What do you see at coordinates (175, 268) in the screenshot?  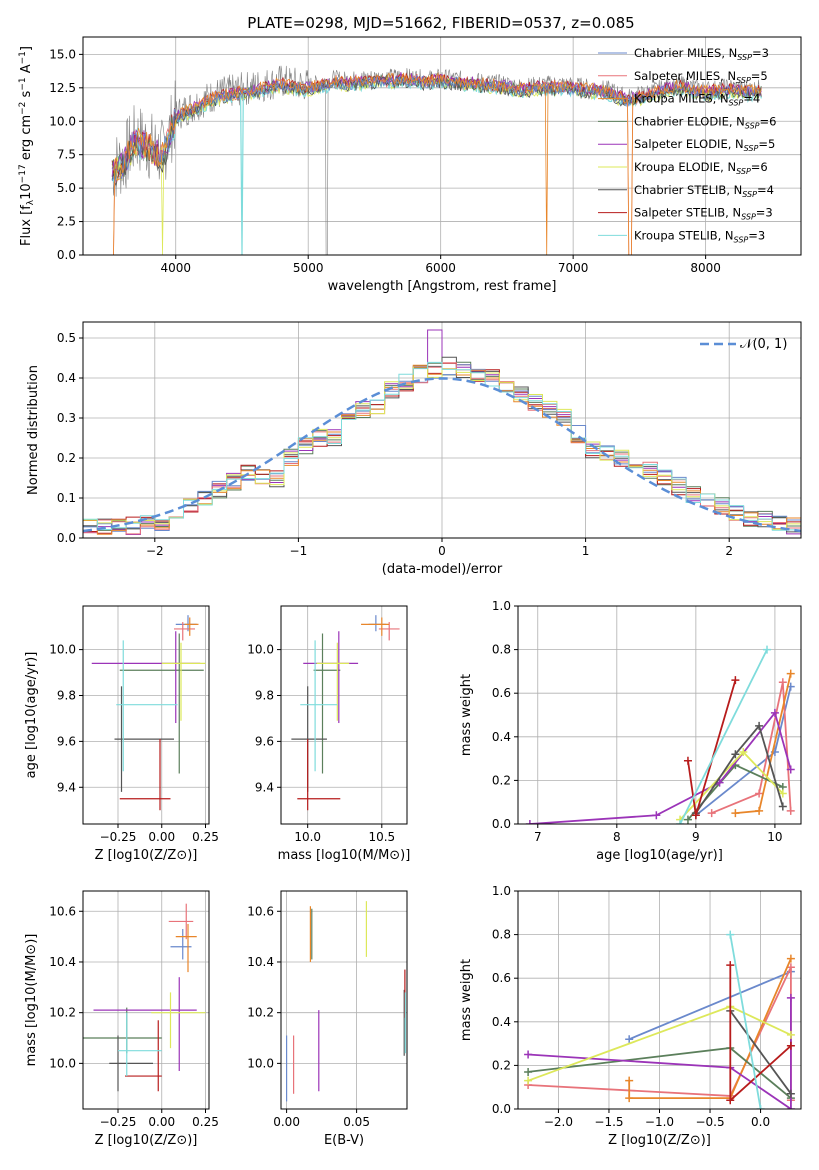 I see `spectrum-tick-label-x: 4000` at bounding box center [175, 268].